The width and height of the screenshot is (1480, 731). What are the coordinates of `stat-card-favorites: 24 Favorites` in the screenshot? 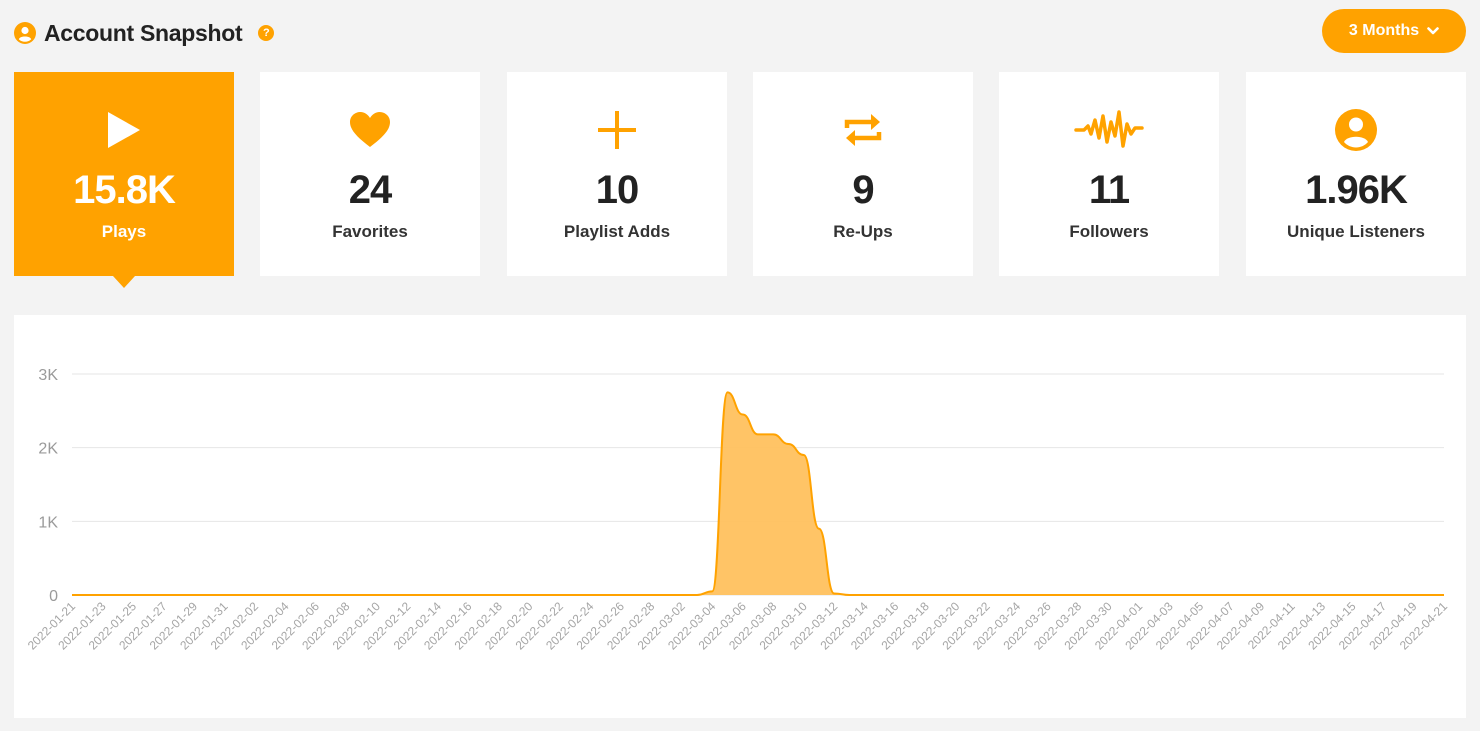 It's located at (370, 174).